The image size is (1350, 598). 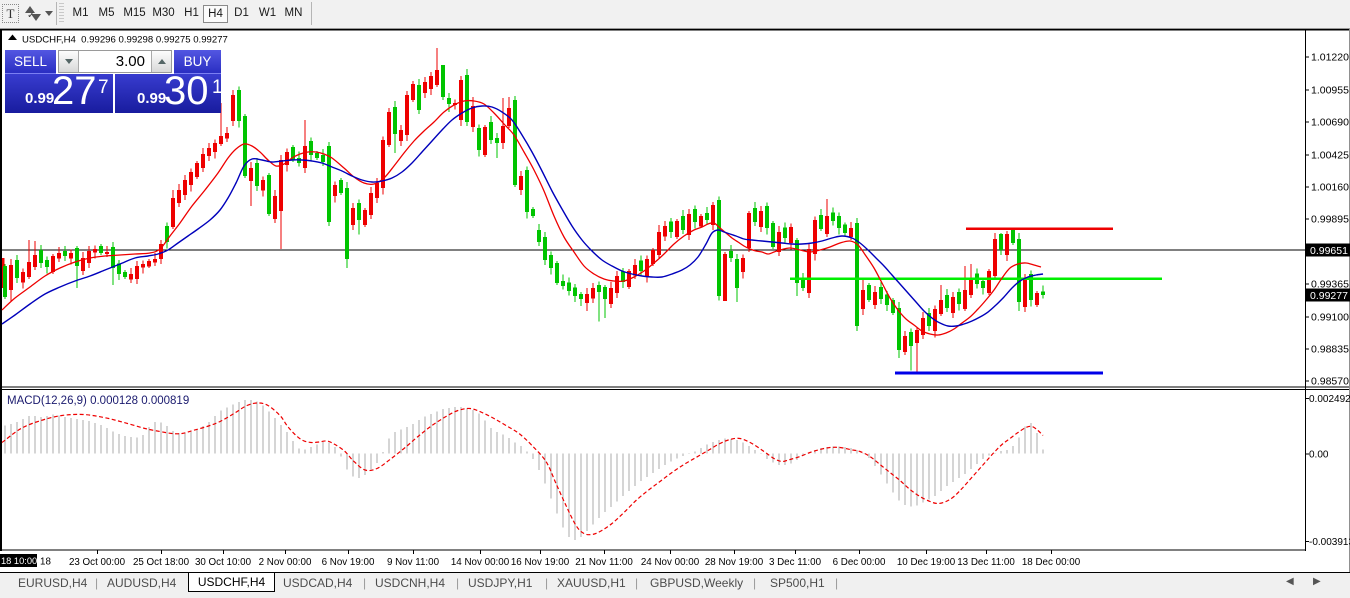 What do you see at coordinates (98, 401) in the screenshot?
I see `svg-text:MACD(12,26,9) 0.000128 0.00081: MACD(12,26,9) 0.000128 0.000819` at bounding box center [98, 401].